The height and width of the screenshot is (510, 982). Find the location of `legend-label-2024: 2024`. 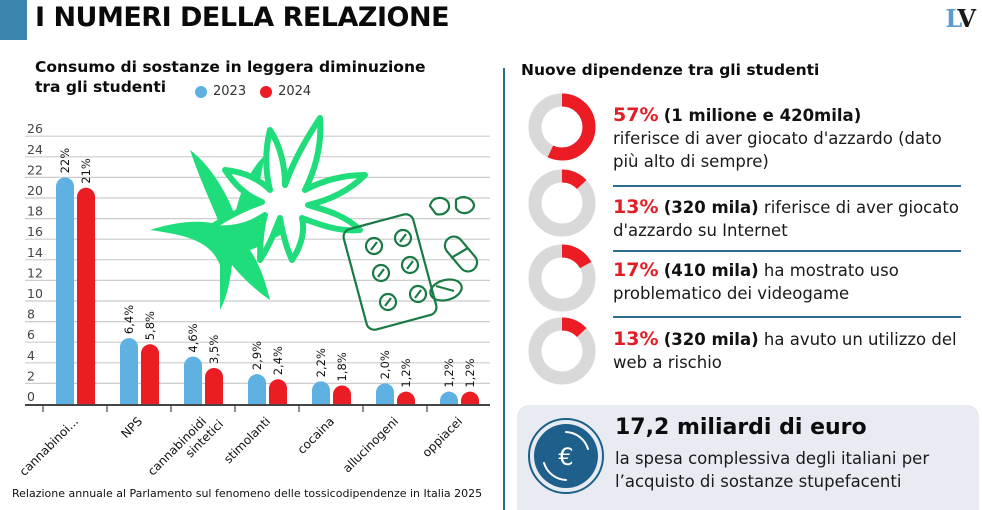

legend-label-2024: 2024 is located at coordinates (295, 91).